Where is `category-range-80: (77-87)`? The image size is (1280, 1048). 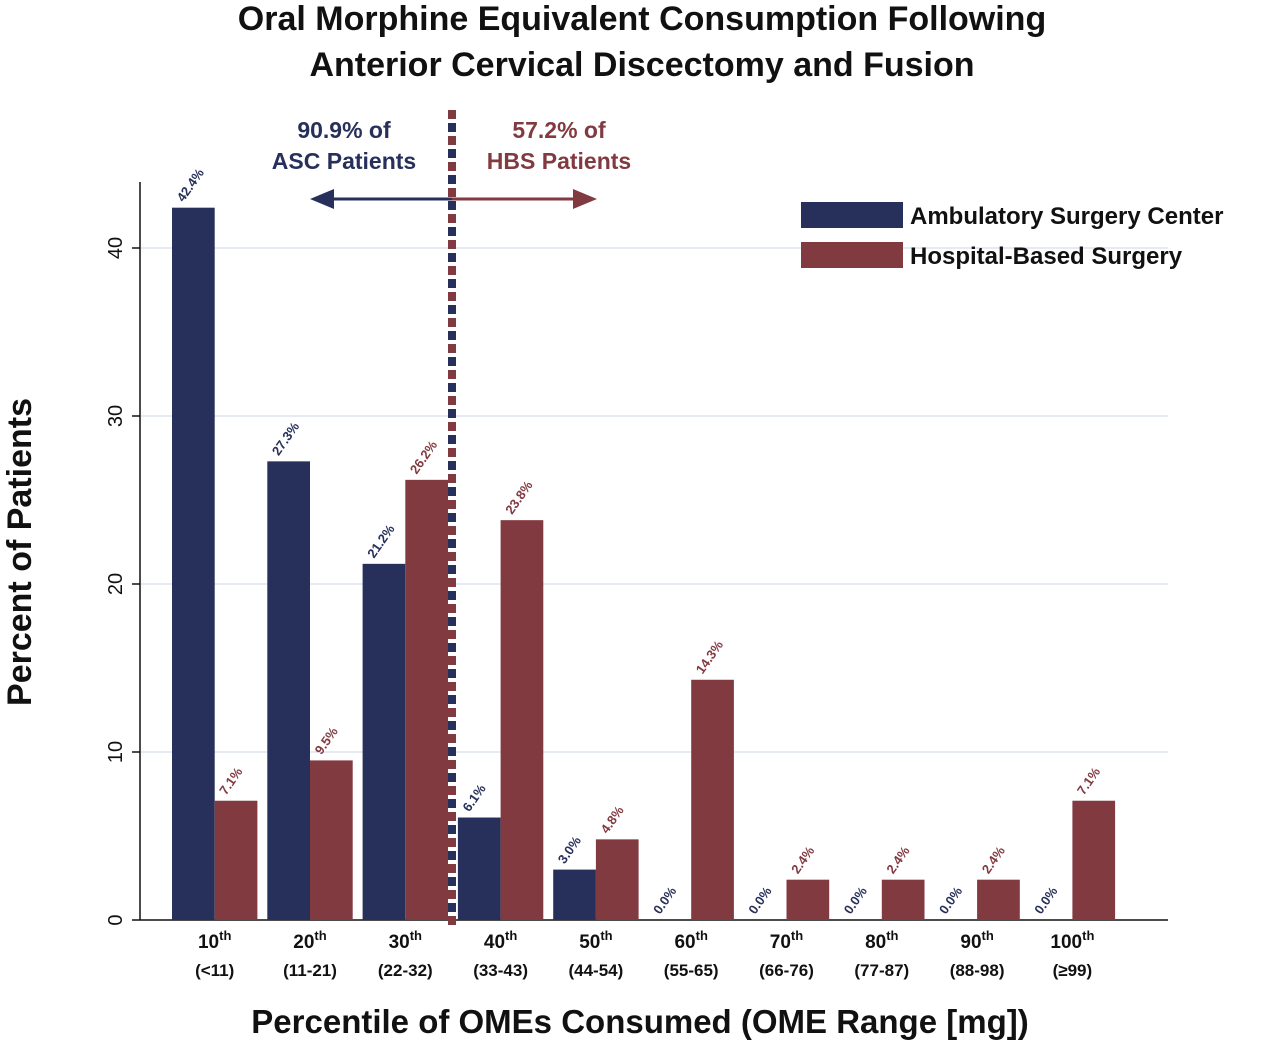
category-range-80: (77-87) is located at coordinates (881, 970).